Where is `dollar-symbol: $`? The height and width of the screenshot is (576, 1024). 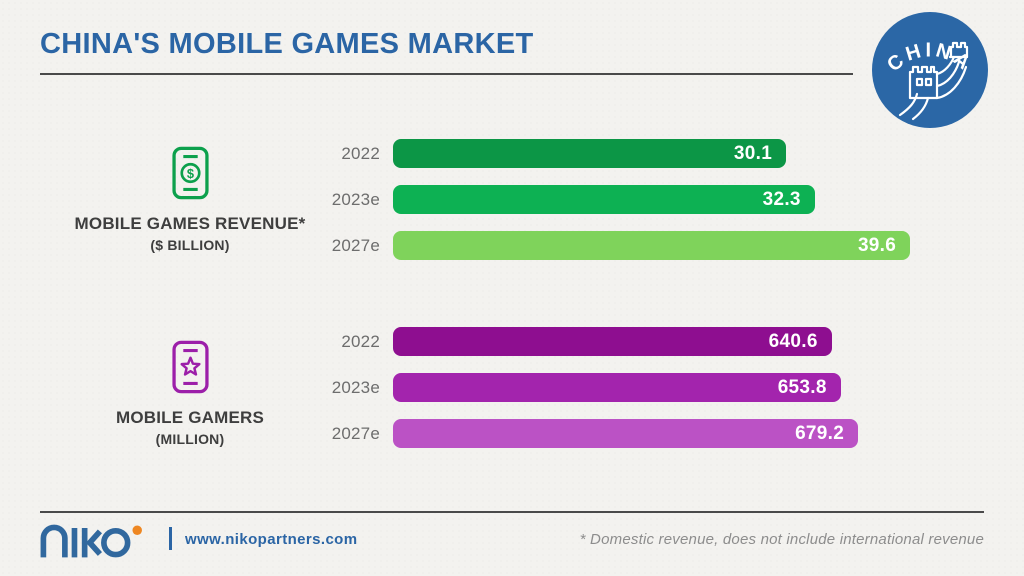 dollar-symbol: $ is located at coordinates (189, 173).